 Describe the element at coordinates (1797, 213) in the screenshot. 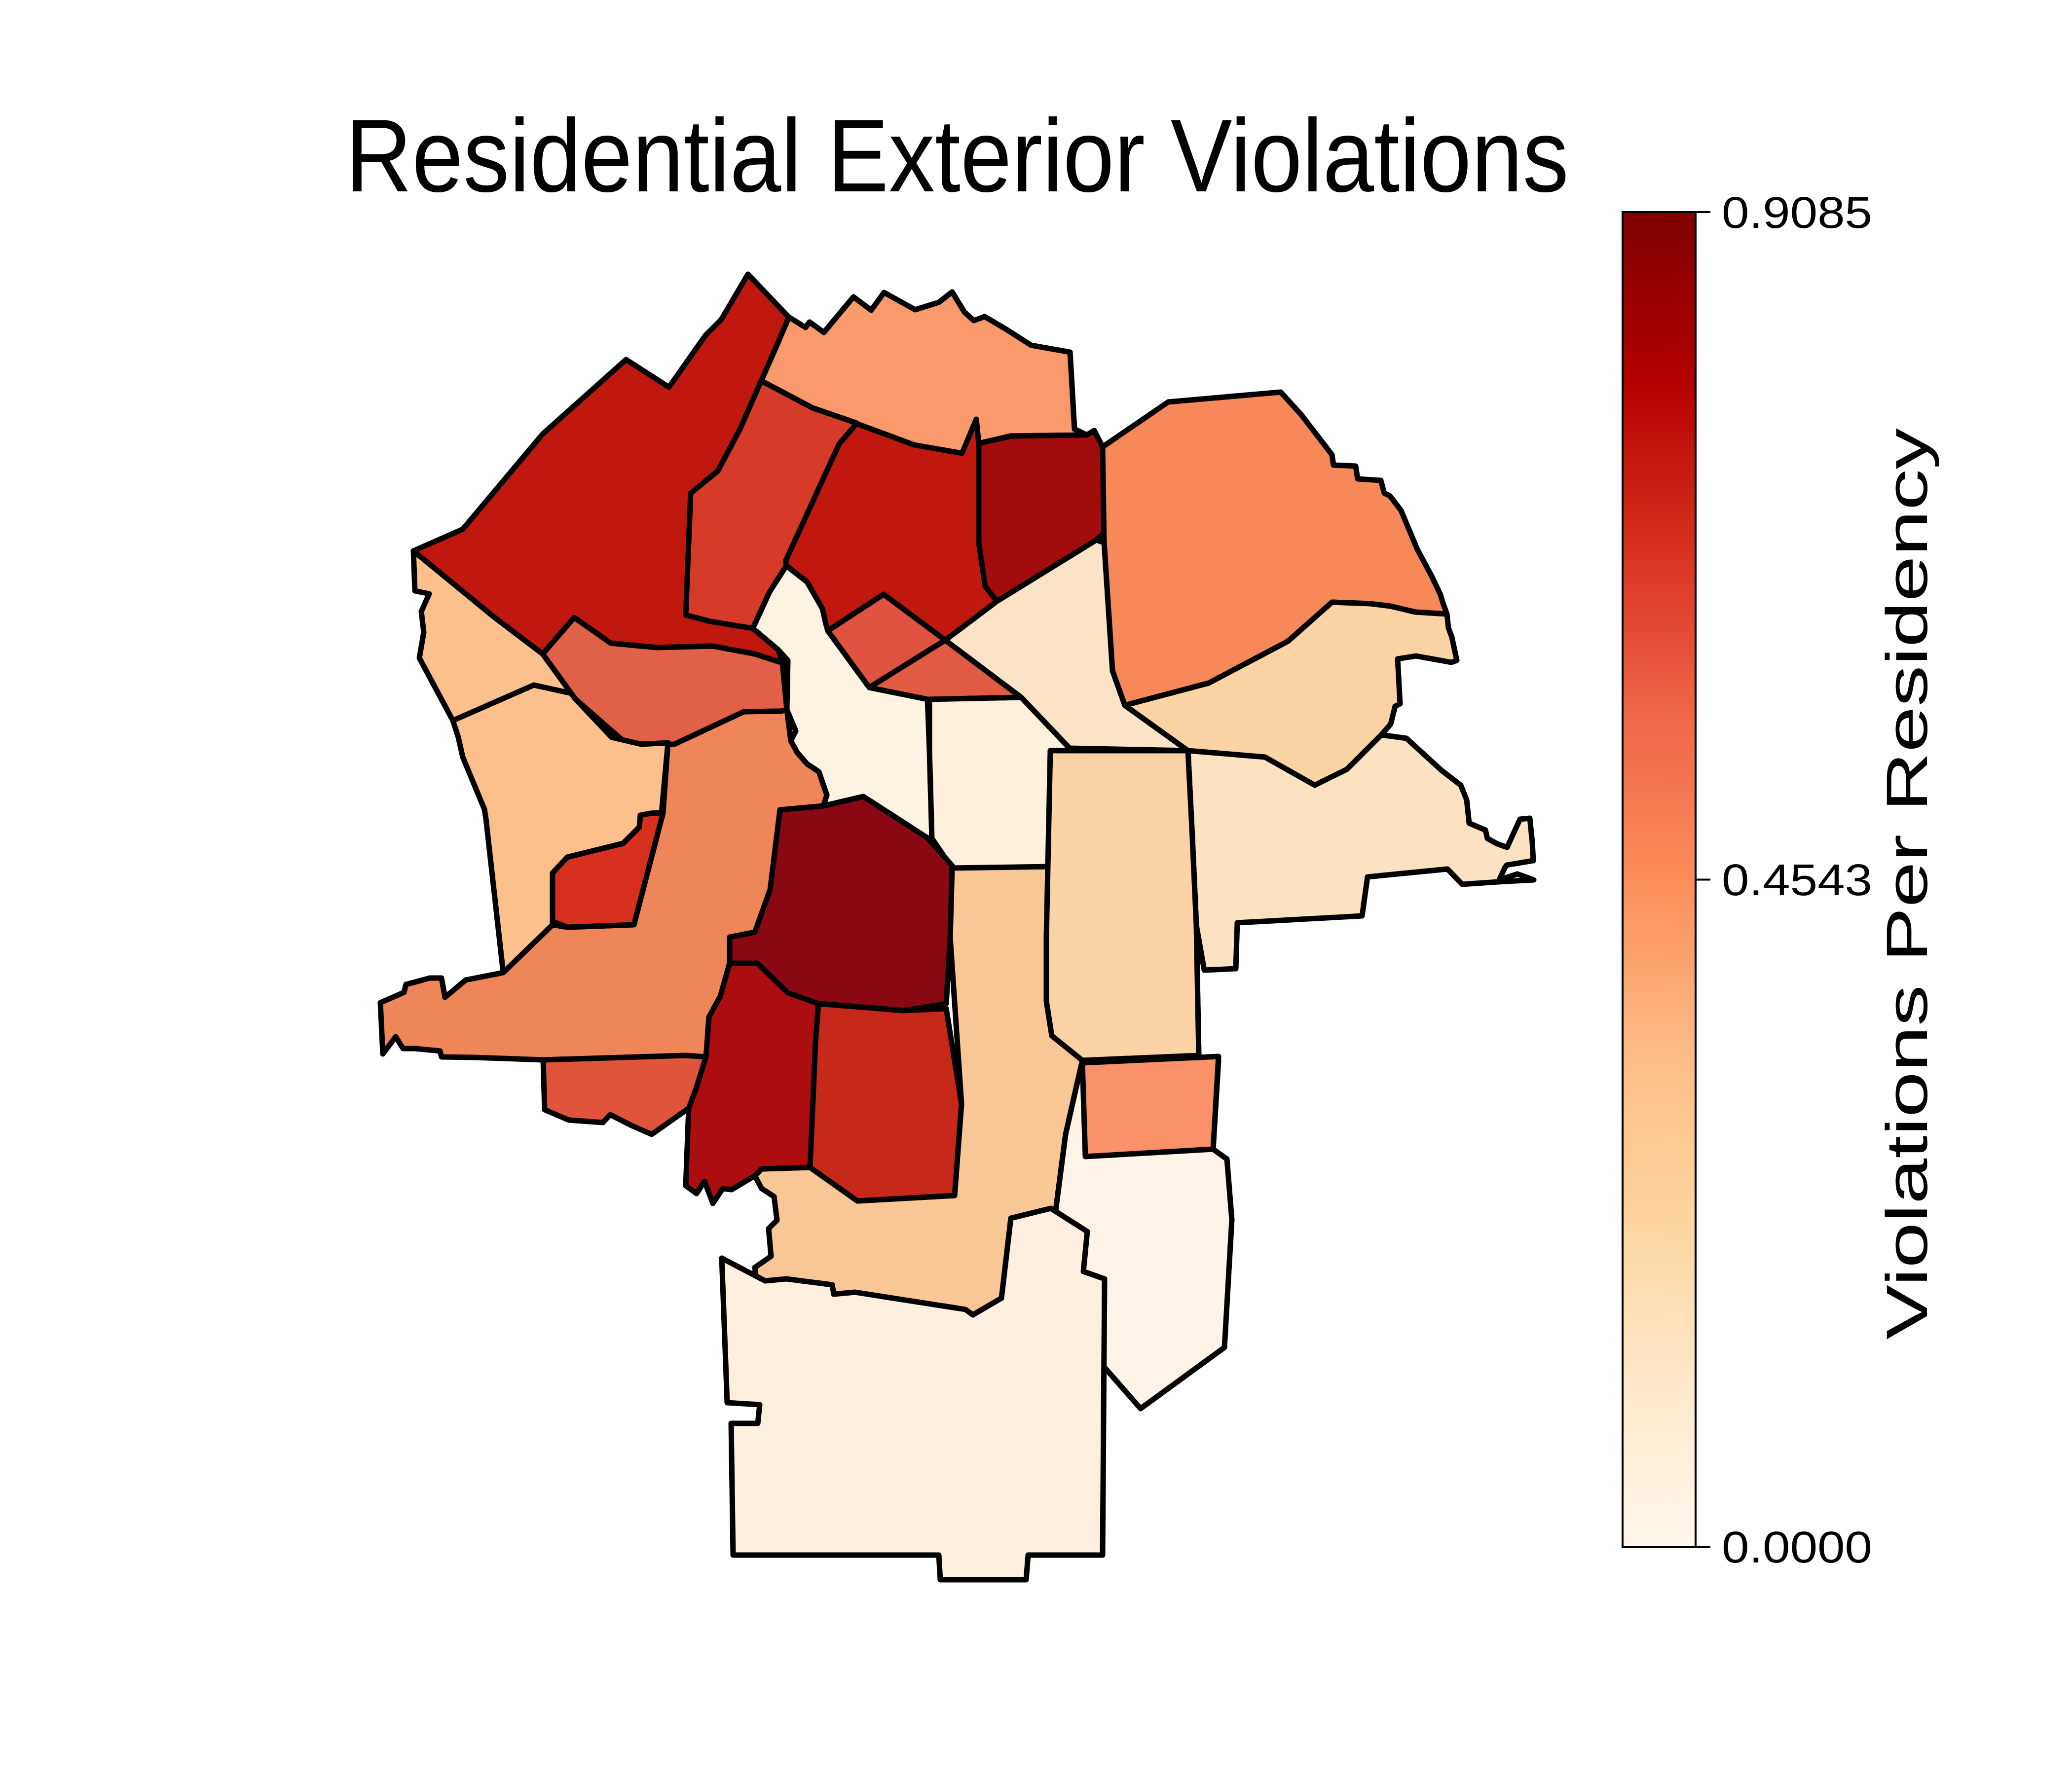

I see `svg-text: 0.9085` at that location.